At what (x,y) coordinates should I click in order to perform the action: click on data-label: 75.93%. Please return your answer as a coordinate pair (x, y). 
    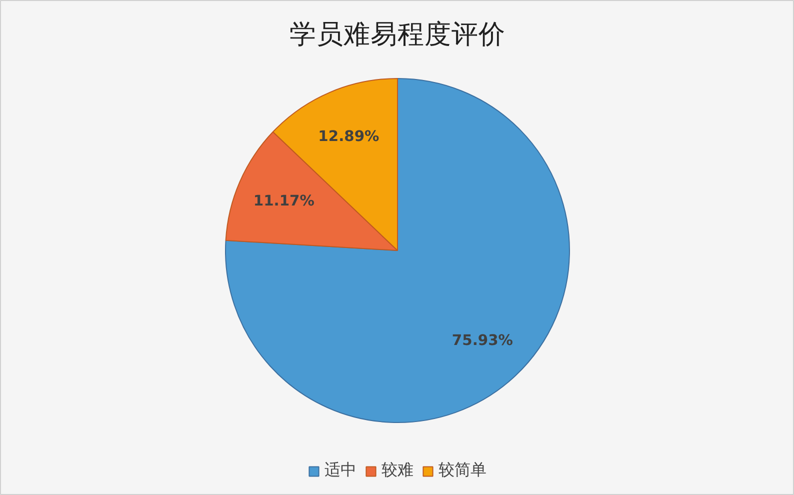
    Looking at the image, I should click on (483, 341).